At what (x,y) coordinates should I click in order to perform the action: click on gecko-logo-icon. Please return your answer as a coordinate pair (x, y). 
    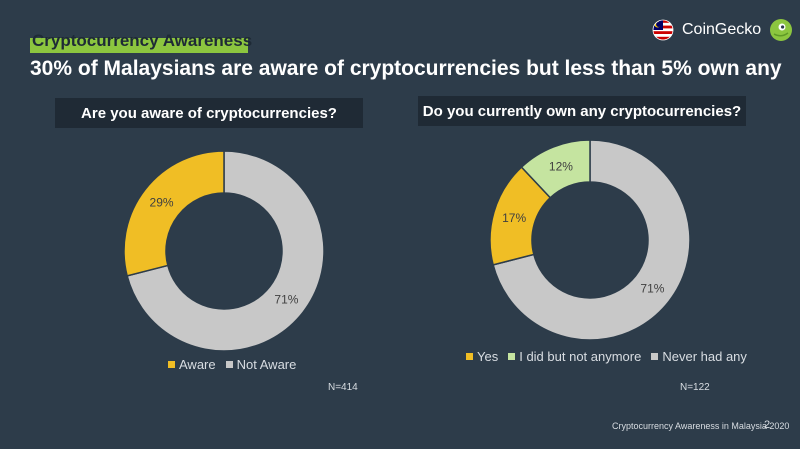
    Looking at the image, I should click on (781, 30).